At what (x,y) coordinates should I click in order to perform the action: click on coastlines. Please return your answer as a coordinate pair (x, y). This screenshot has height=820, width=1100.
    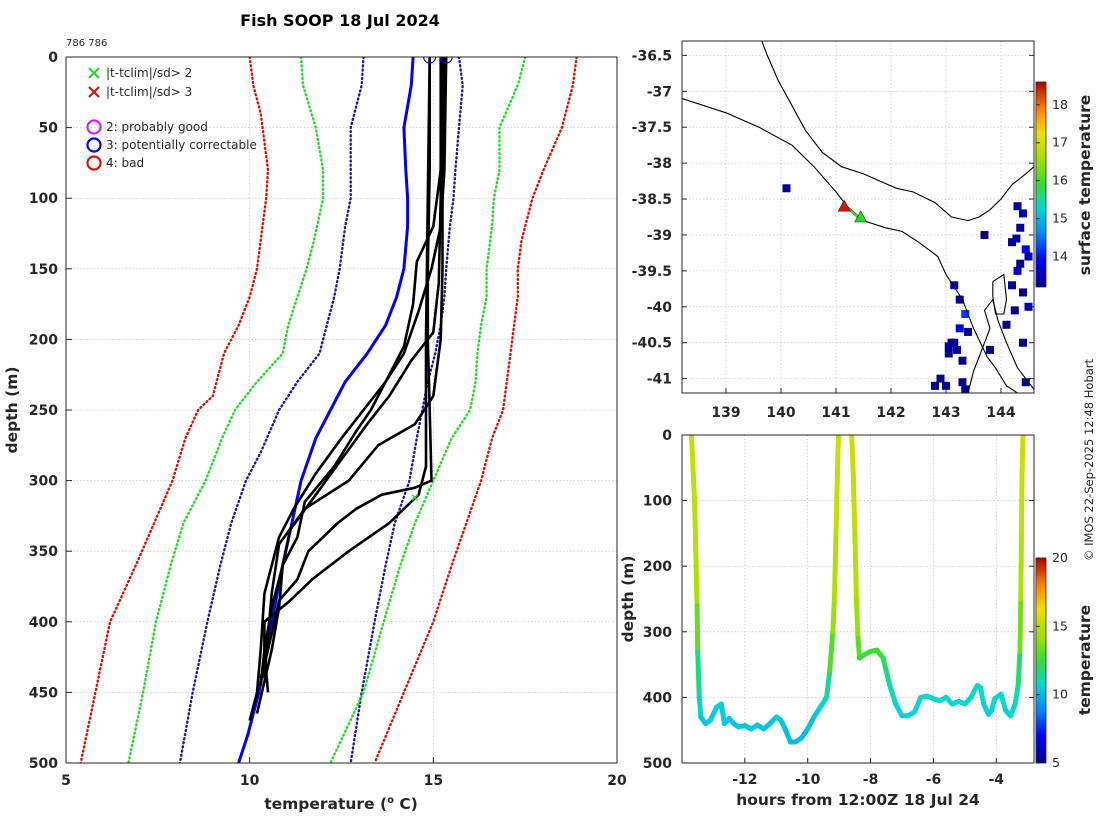
    Looking at the image, I should click on (858, 217).